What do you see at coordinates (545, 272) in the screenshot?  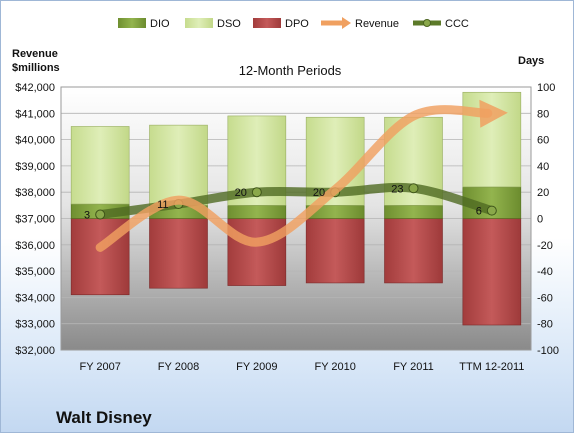 I see `right-tick-label: -40` at bounding box center [545, 272].